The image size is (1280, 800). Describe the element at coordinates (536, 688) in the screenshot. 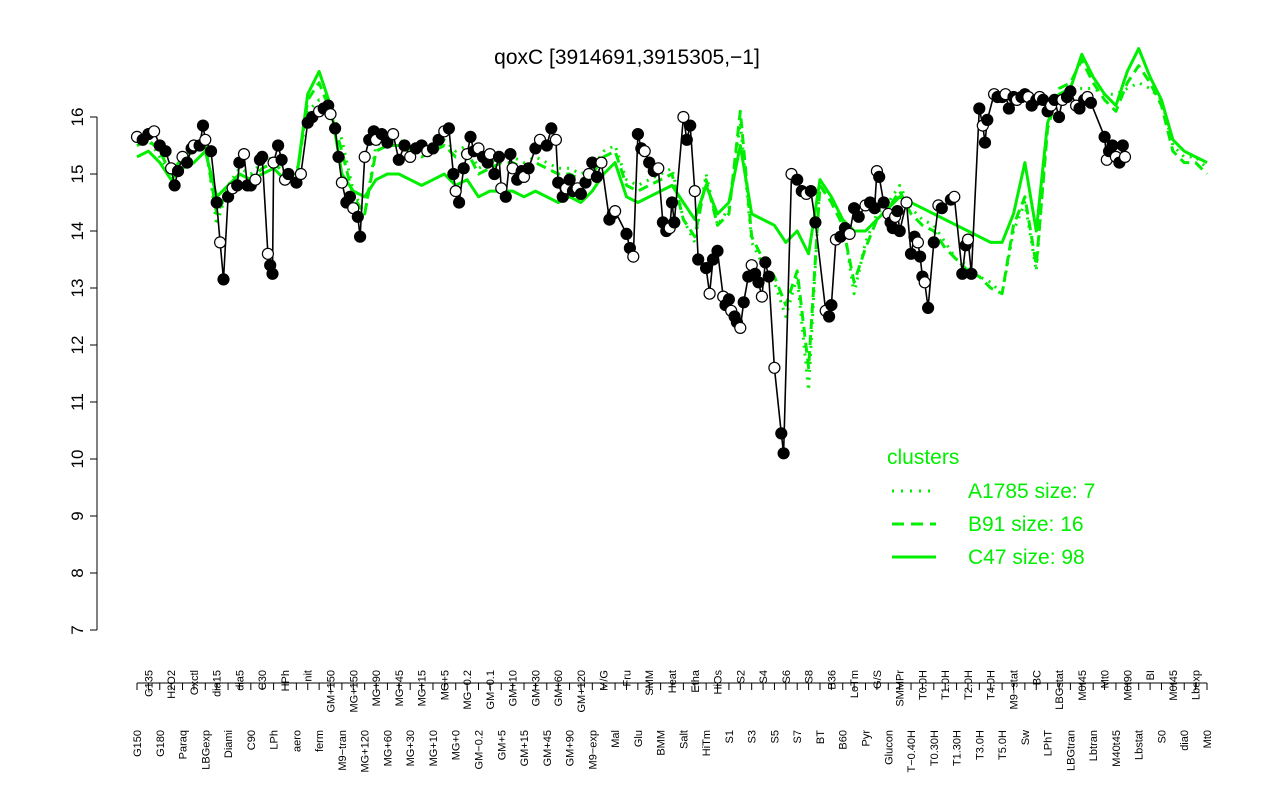

I see `x-tick-label: GM+30` at that location.